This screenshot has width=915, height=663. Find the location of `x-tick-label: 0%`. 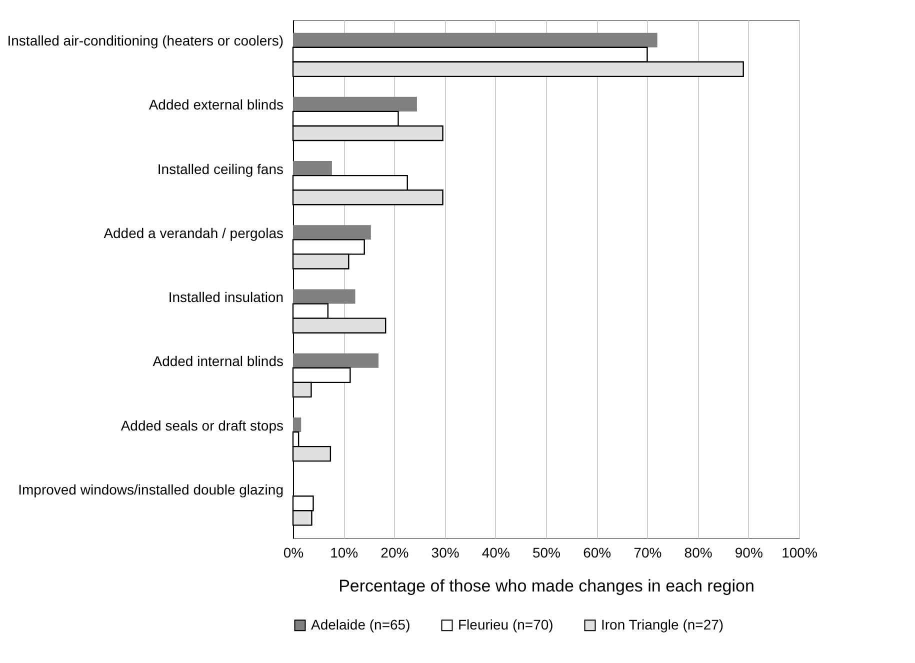

x-tick-label: 0% is located at coordinates (293, 552).